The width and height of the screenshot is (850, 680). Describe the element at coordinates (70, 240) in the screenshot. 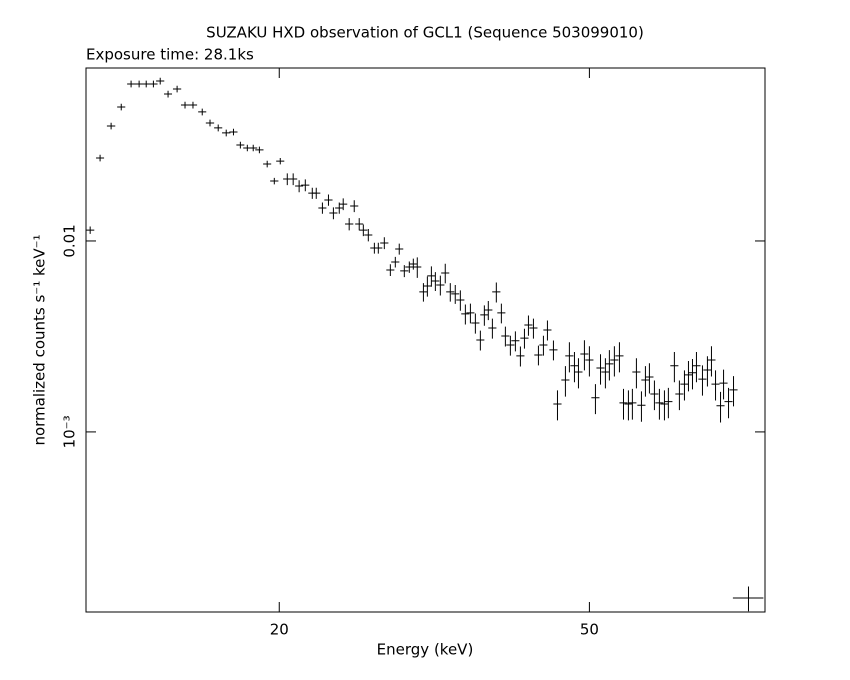

I see `y-tick-label: 0.01` at that location.